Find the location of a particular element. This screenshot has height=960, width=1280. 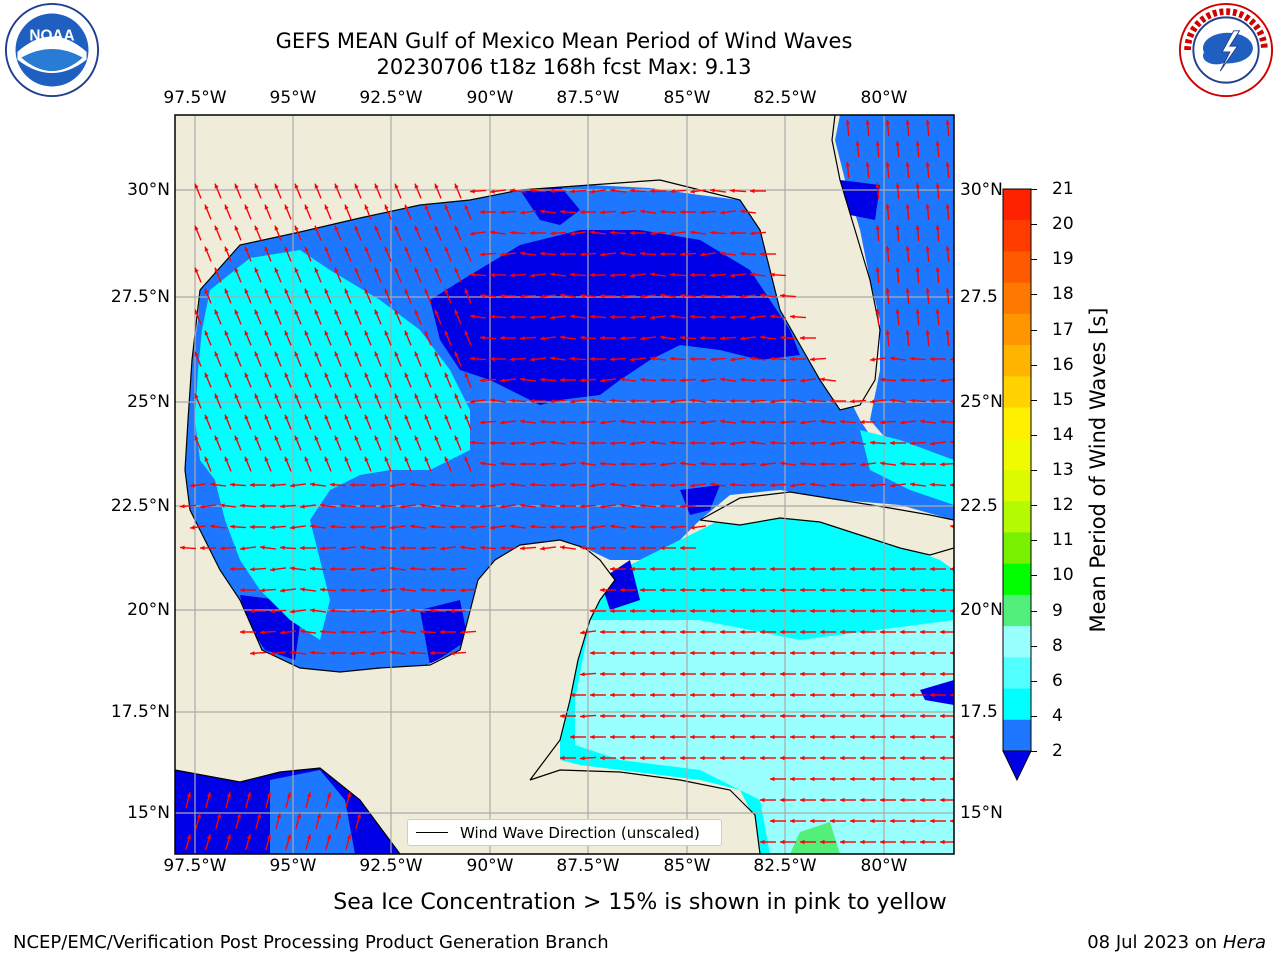

footer-right: 08 Jul 2023 on Hera is located at coordinates (1176, 942).